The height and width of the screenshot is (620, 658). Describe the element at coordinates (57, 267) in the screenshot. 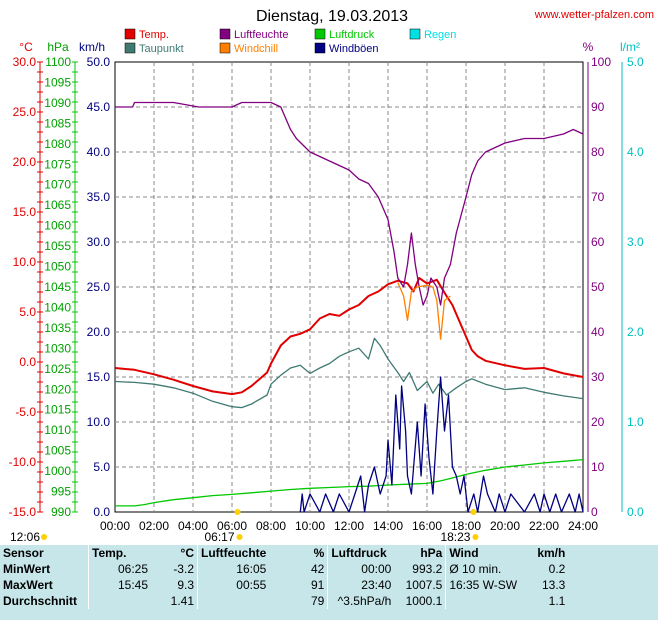

I see `pressure-tick-label: 1050` at that location.